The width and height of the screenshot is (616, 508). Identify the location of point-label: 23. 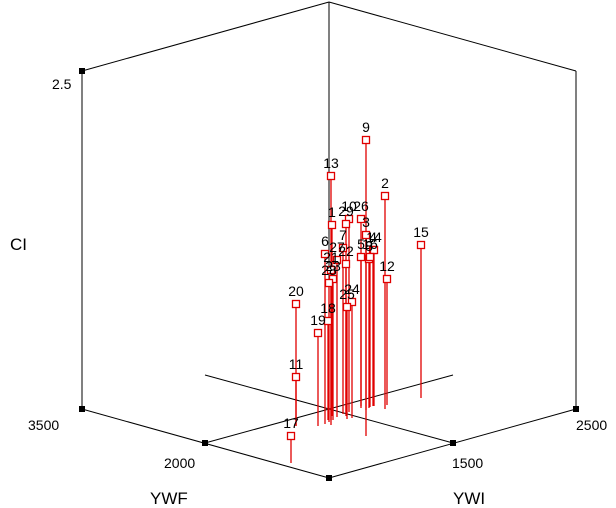
(333, 266).